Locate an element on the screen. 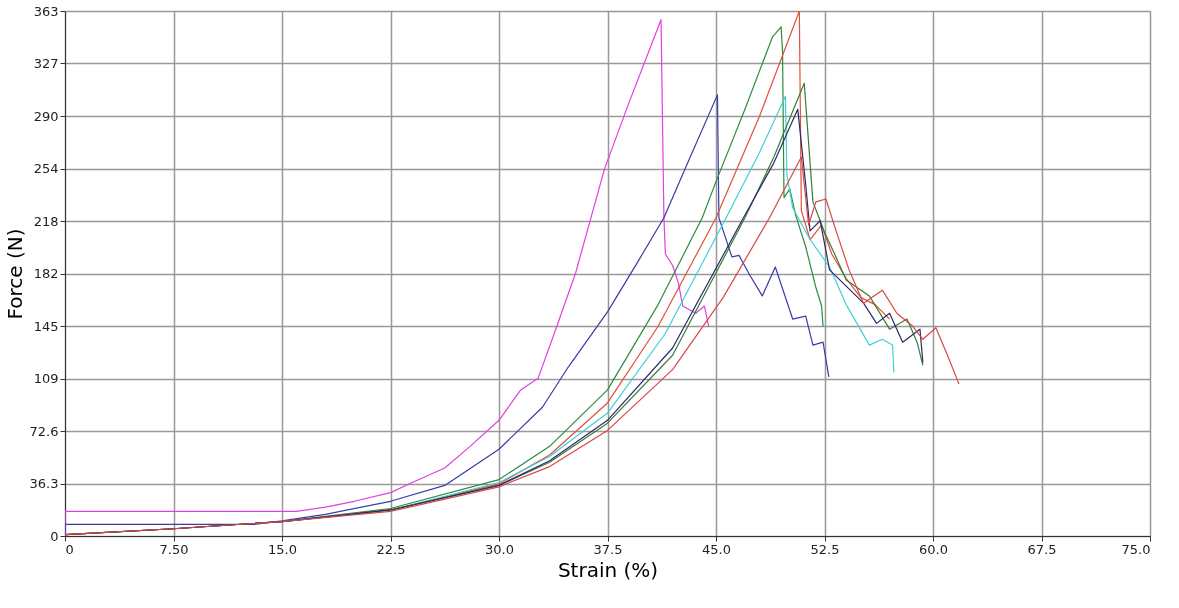  x-tick-label: 52.5 is located at coordinates (825, 549).